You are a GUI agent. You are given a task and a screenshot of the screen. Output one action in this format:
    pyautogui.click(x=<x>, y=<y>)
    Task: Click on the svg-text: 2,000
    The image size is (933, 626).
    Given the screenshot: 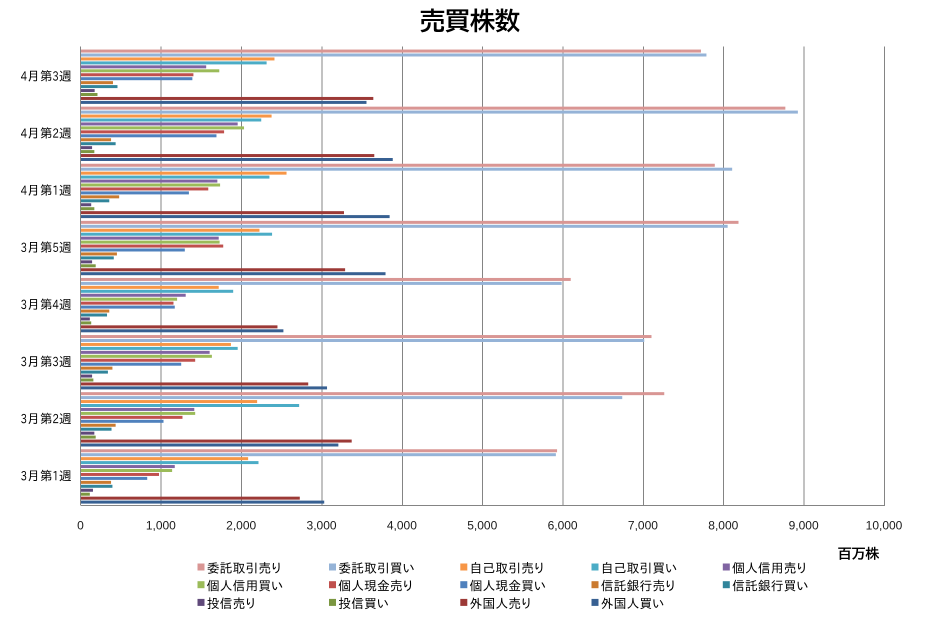 What is the action you would take?
    pyautogui.click(x=241, y=526)
    